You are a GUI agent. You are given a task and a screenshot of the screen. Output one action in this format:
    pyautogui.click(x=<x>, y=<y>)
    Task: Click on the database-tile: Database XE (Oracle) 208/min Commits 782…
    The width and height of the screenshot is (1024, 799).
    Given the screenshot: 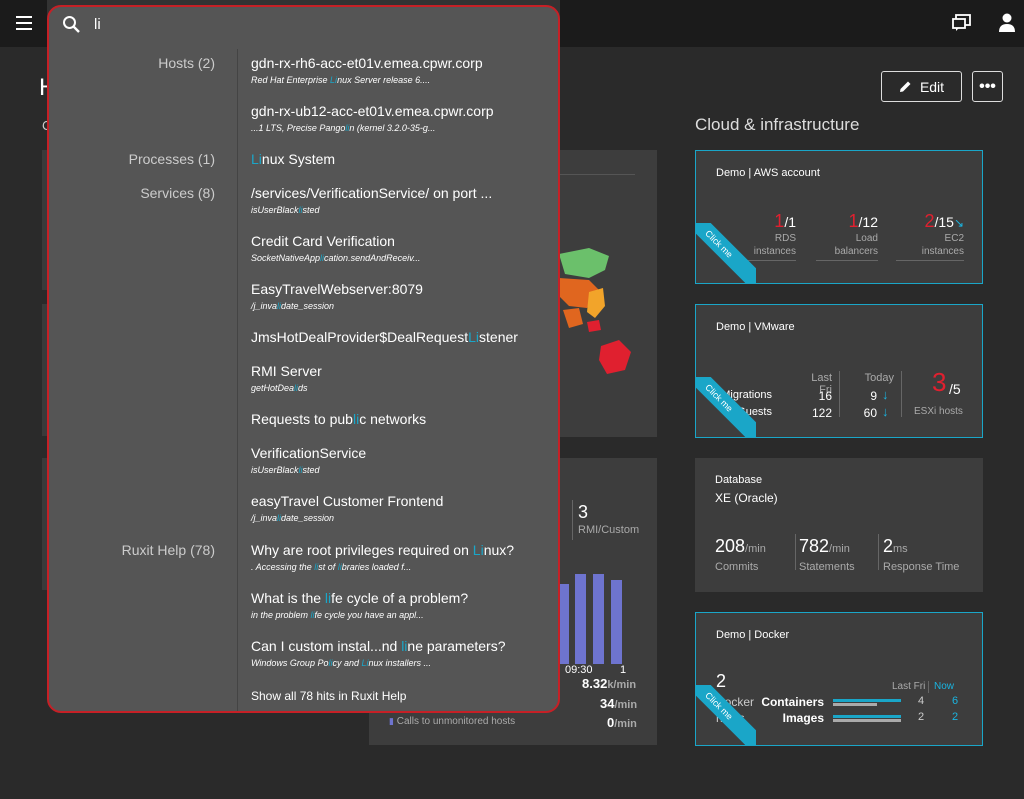 What is the action you would take?
    pyautogui.click(x=839, y=525)
    